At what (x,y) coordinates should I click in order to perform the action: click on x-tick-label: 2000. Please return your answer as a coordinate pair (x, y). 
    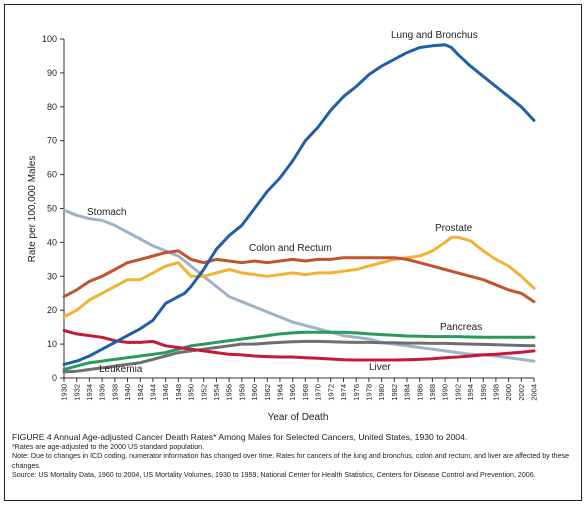
    Looking at the image, I should click on (508, 392).